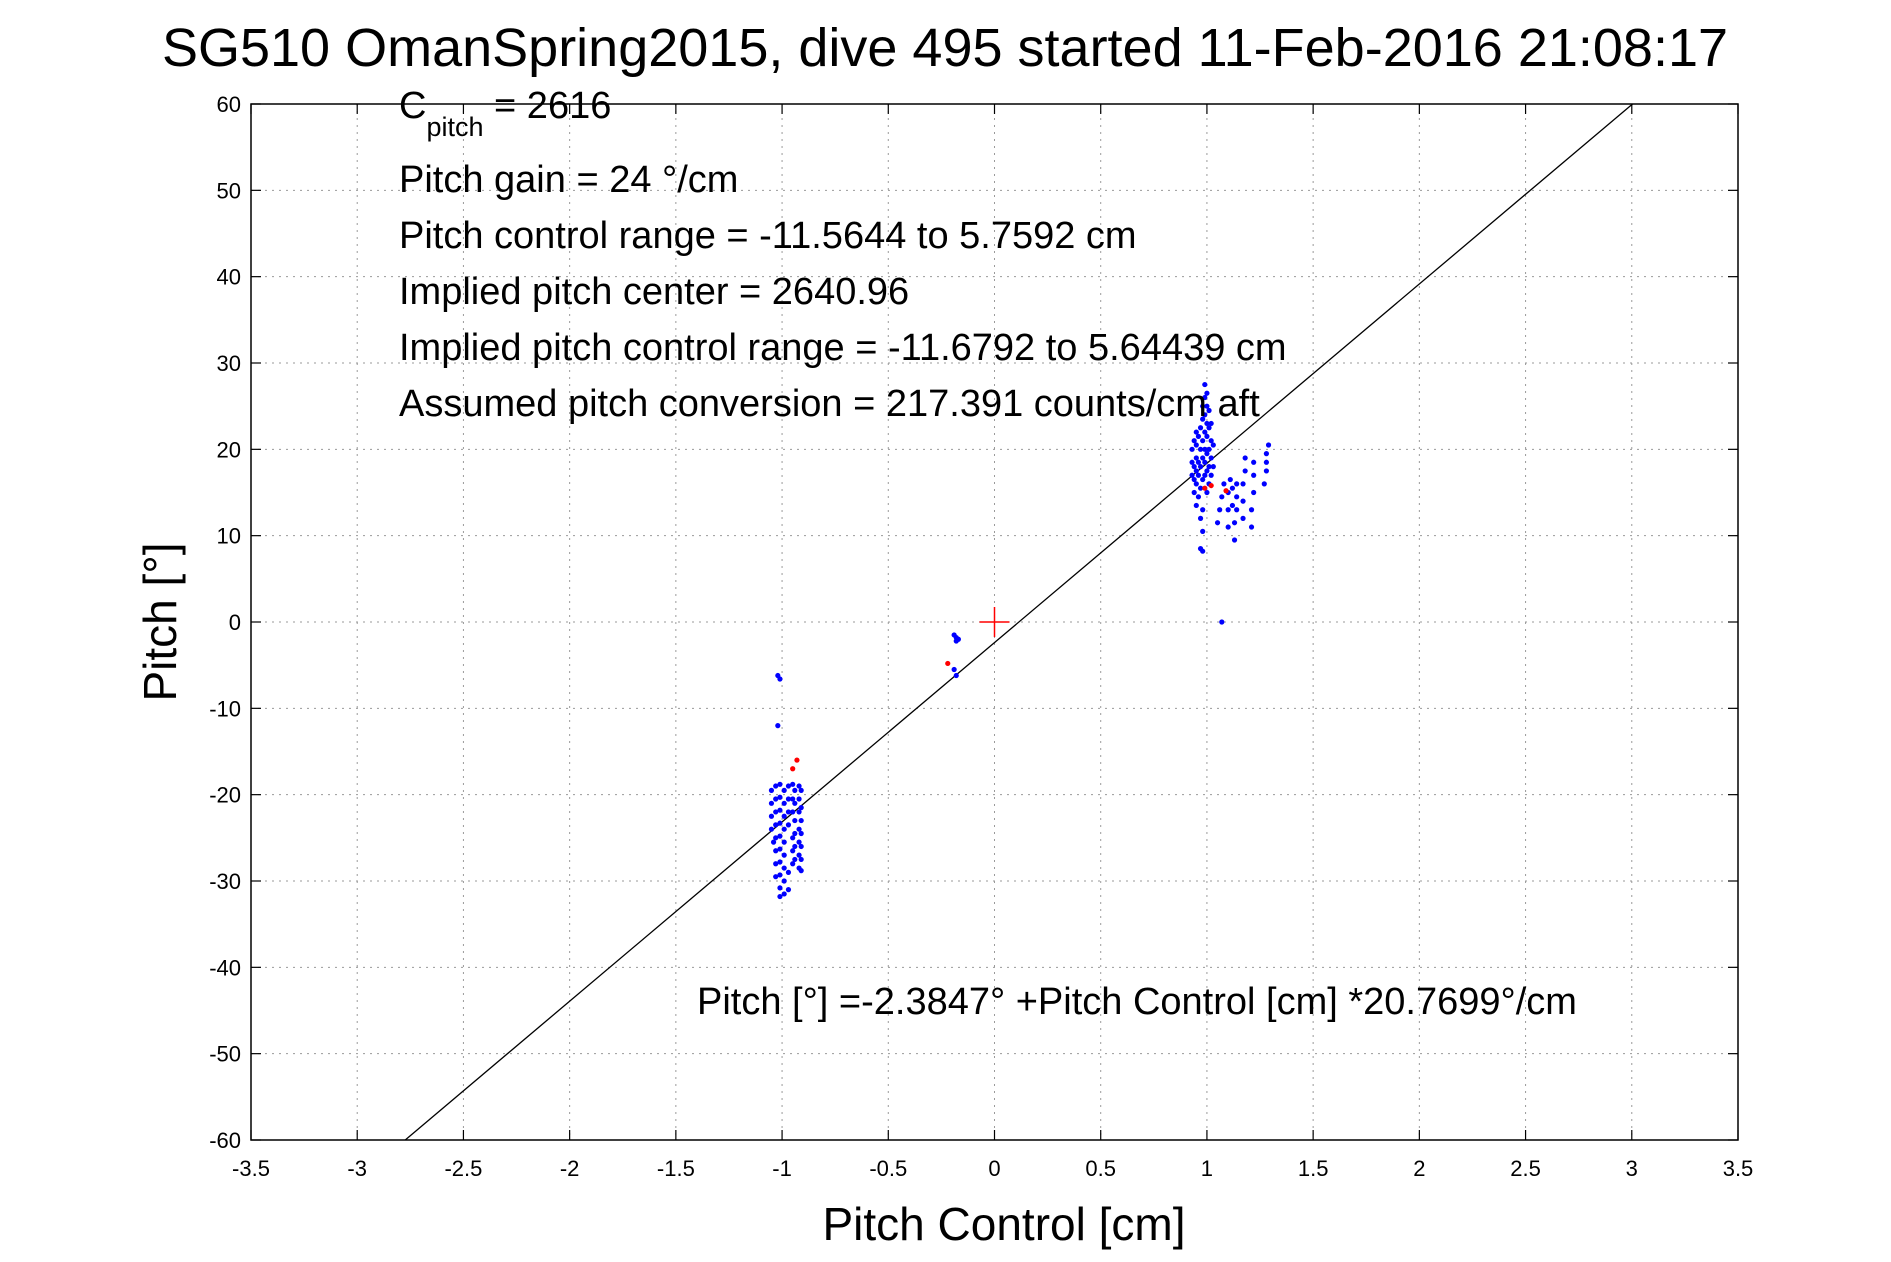 The image size is (1891, 1262). I want to click on x-tick-label: 1, so click(1207, 1168).